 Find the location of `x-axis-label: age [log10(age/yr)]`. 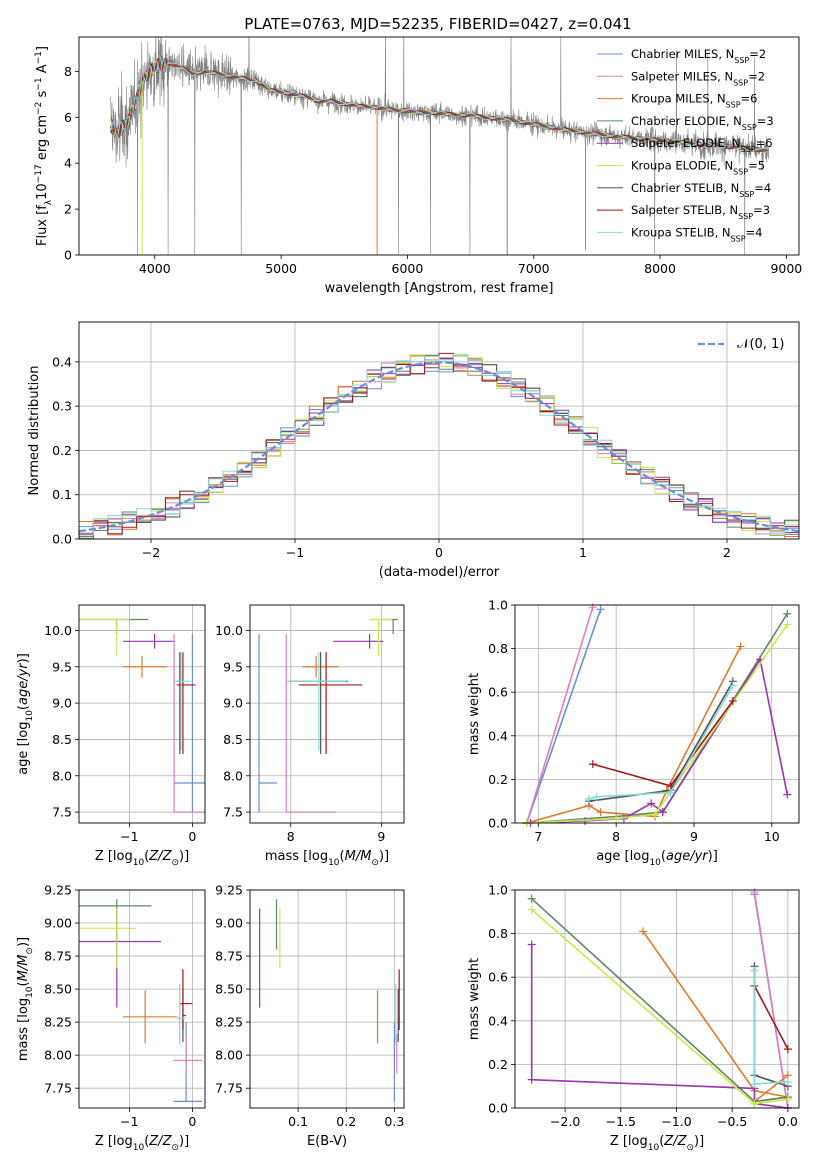

x-axis-label: age [log10(age/yr)] is located at coordinates (657, 858).